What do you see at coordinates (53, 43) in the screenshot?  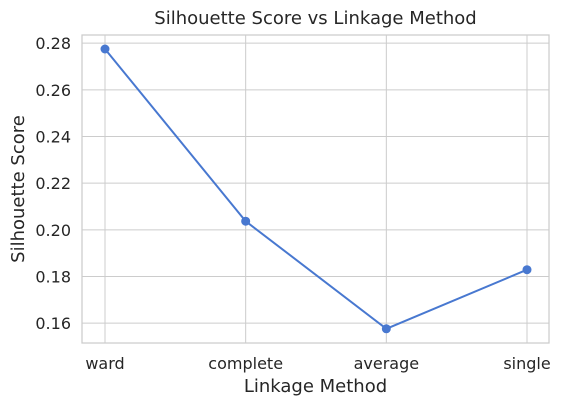 I see `y-tick-label: 0.28` at bounding box center [53, 43].